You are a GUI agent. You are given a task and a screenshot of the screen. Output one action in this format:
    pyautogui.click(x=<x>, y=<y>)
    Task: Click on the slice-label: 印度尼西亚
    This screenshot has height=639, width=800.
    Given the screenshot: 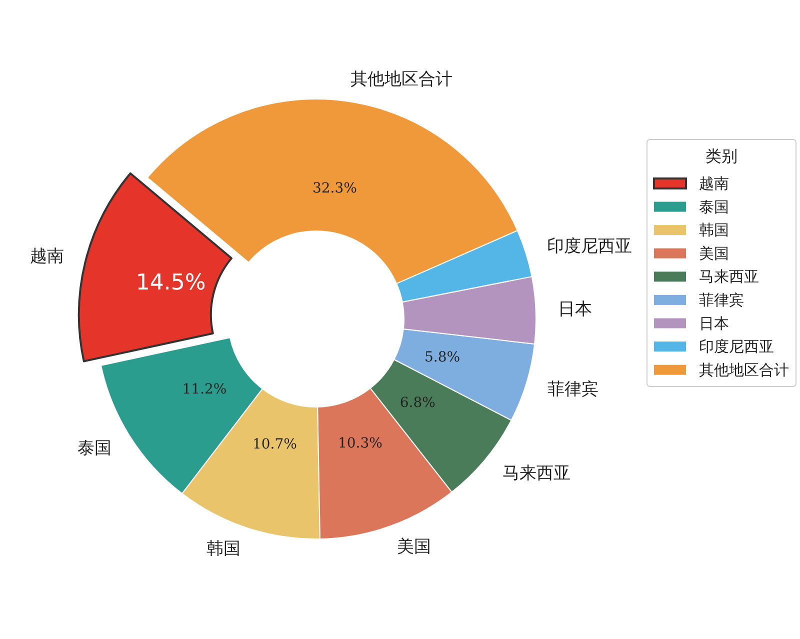 What is the action you would take?
    pyautogui.click(x=589, y=246)
    